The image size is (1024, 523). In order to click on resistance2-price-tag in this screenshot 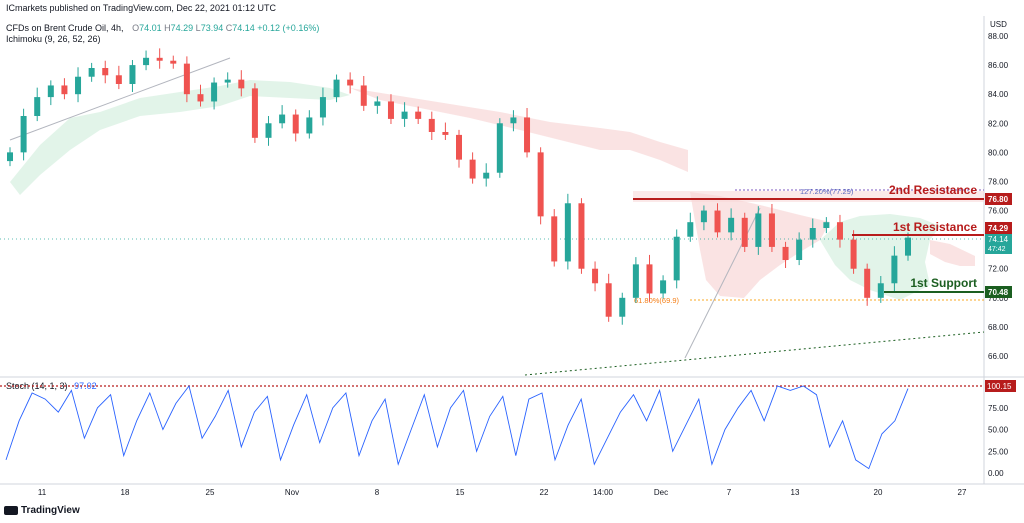, I will do `click(998, 199)`.